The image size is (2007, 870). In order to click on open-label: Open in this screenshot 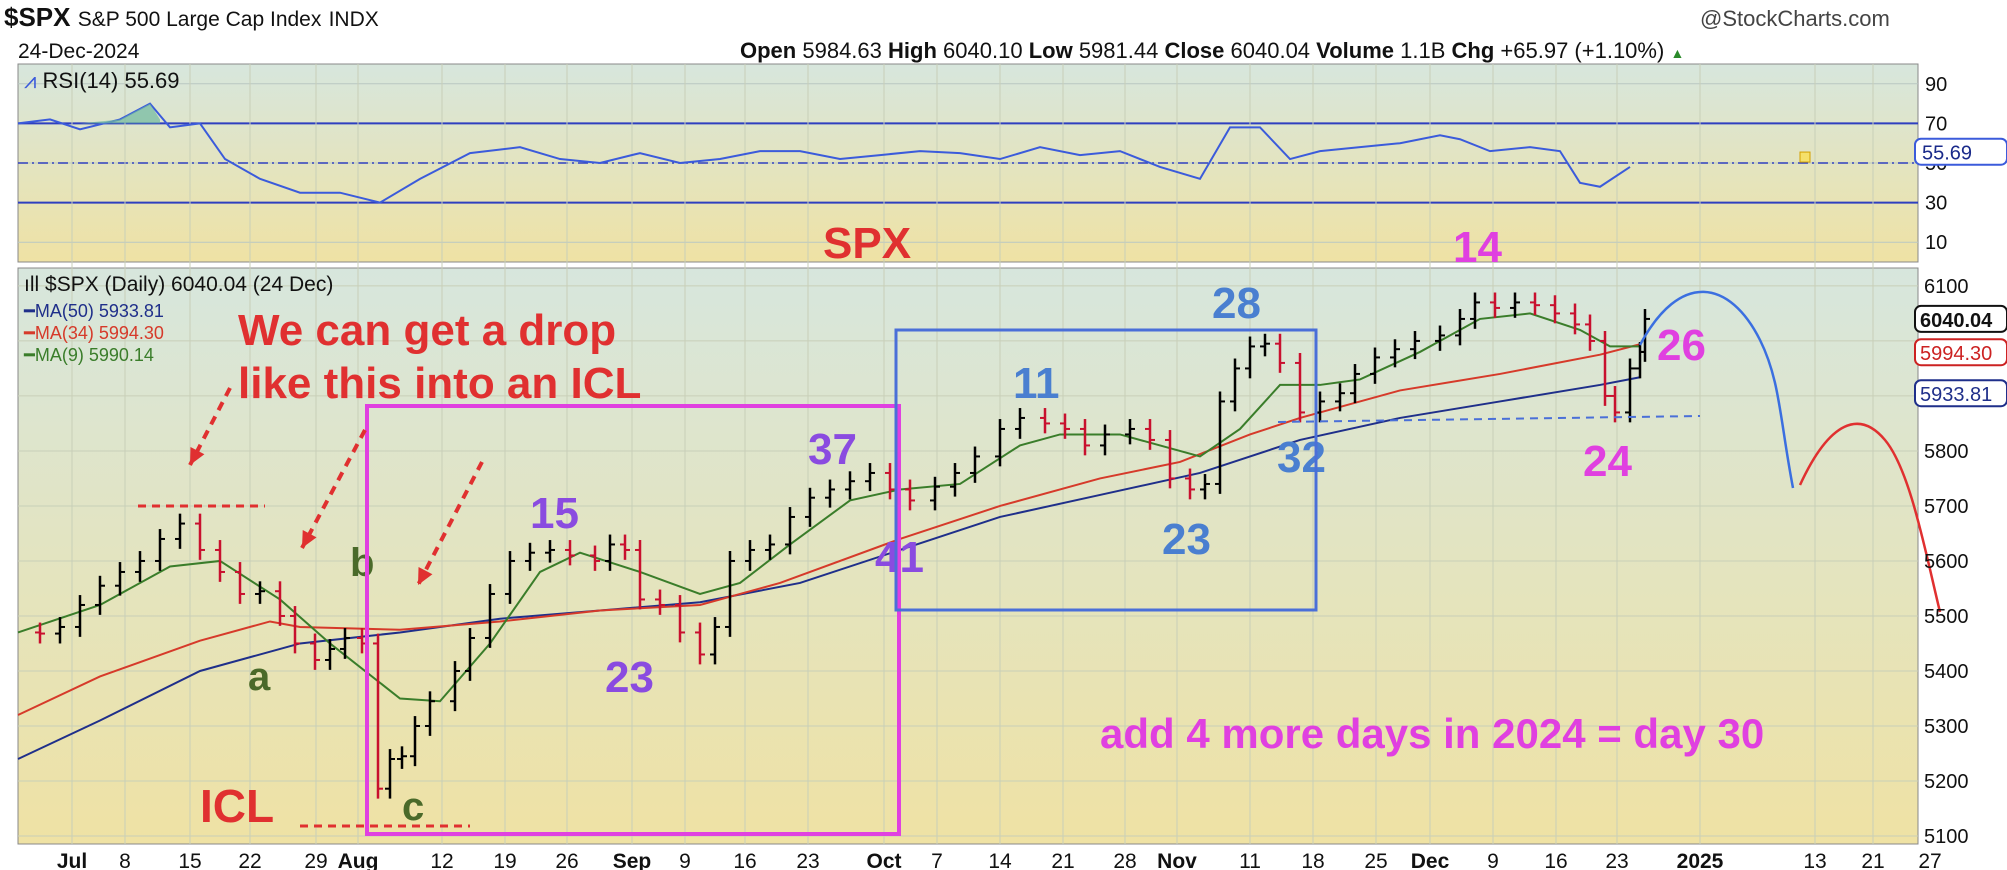, I will do `click(768, 50)`.